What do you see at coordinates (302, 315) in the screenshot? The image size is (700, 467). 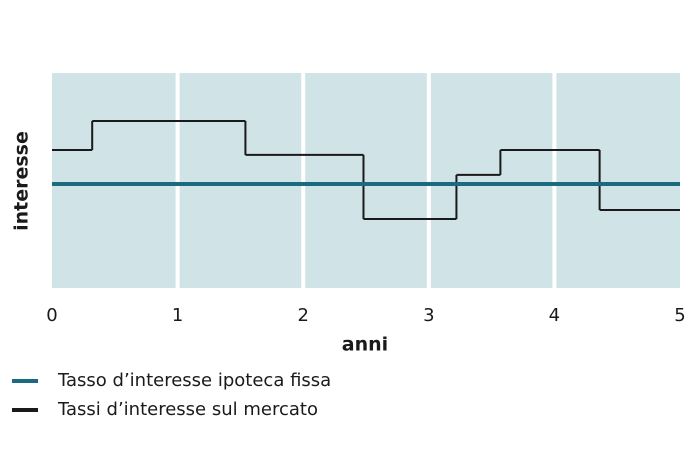 I see `x-tick-label: 2` at bounding box center [302, 315].